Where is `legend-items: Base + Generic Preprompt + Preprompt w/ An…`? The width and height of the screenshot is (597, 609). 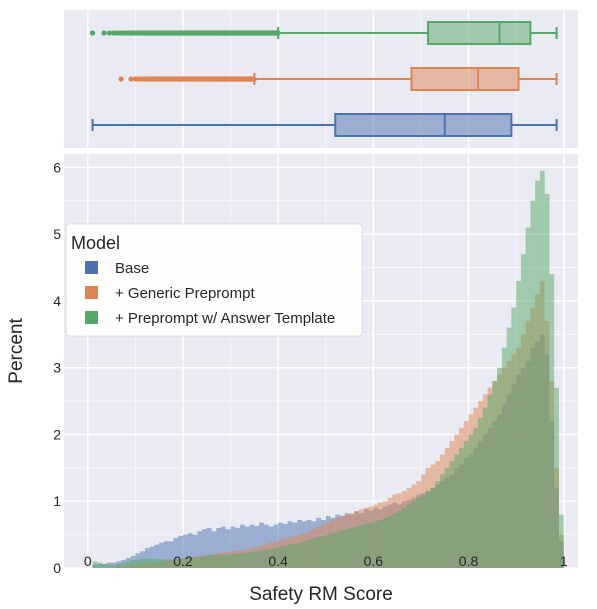 legend-items: Base + Generic Preprompt + Preprompt w/ An… is located at coordinates (210, 293).